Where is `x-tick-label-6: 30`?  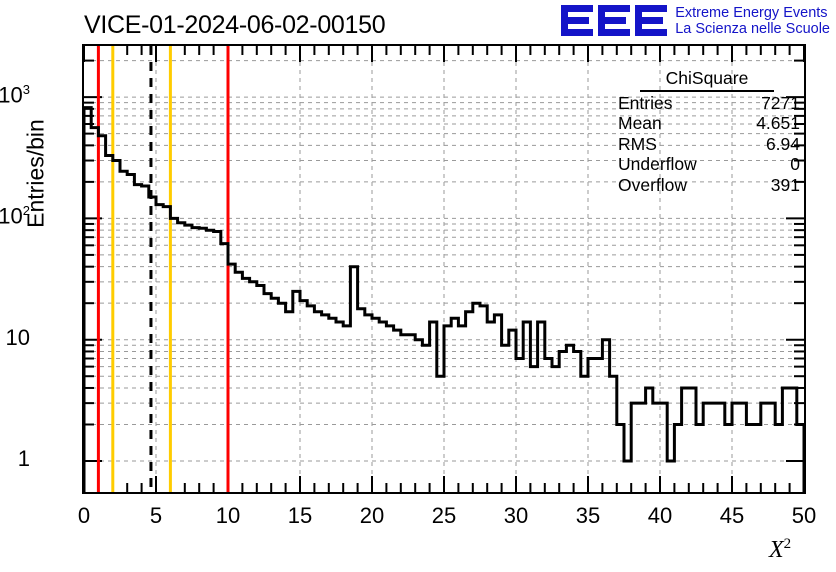
x-tick-label-6: 30 is located at coordinates (516, 515).